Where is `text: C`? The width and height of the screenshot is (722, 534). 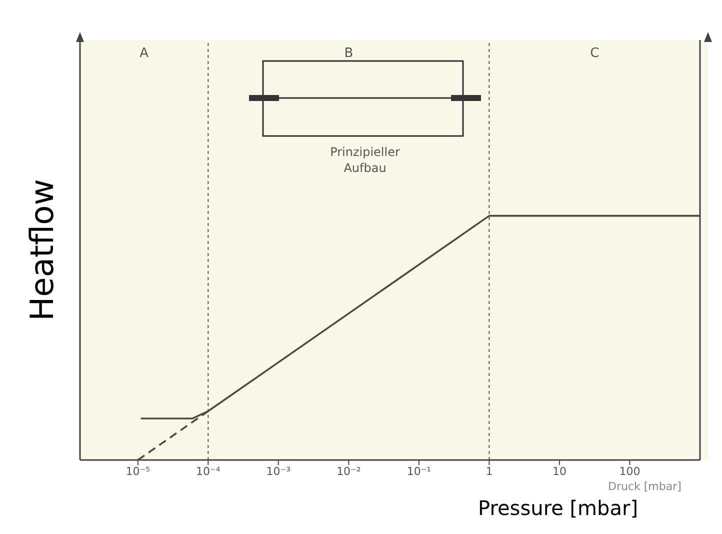
text: C is located at coordinates (595, 54).